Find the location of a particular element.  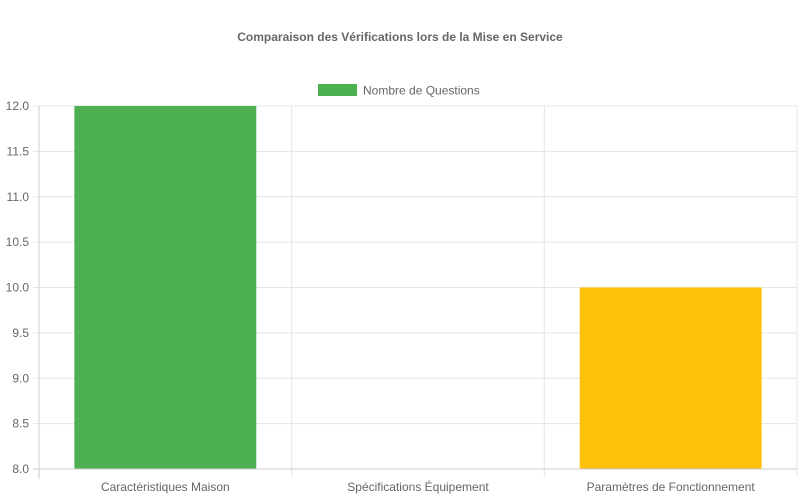

bar is located at coordinates (670, 378).